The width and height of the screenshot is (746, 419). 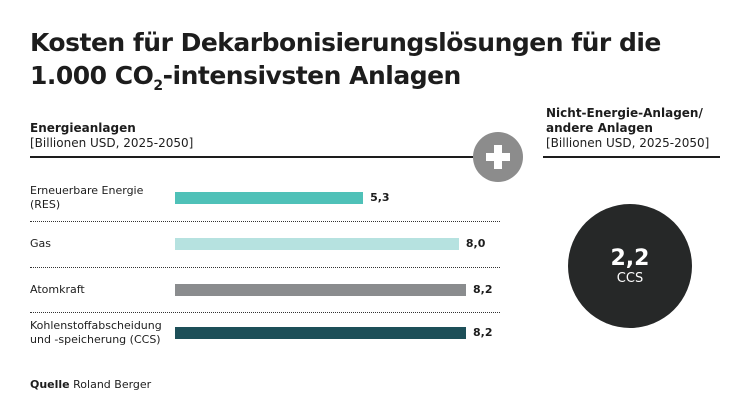 I want to click on plus-icon, so click(x=498, y=157).